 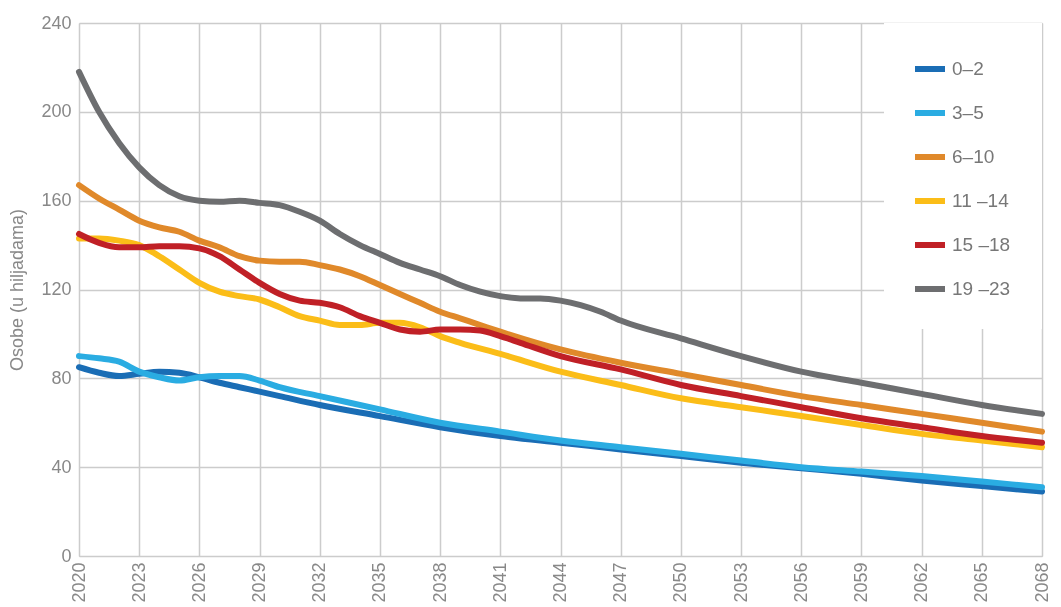 I want to click on x-tick-label: 2047, so click(x=620, y=582).